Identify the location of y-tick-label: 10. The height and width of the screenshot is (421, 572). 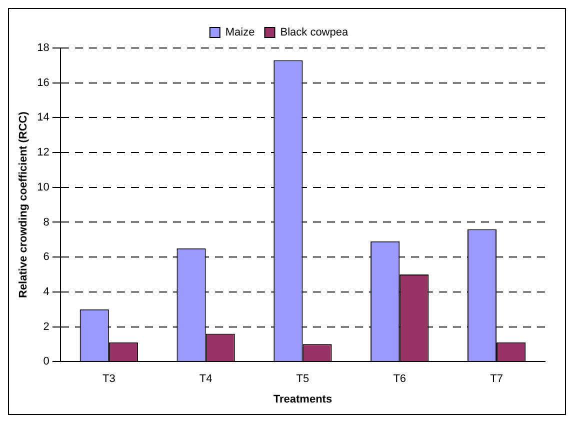
(43, 187).